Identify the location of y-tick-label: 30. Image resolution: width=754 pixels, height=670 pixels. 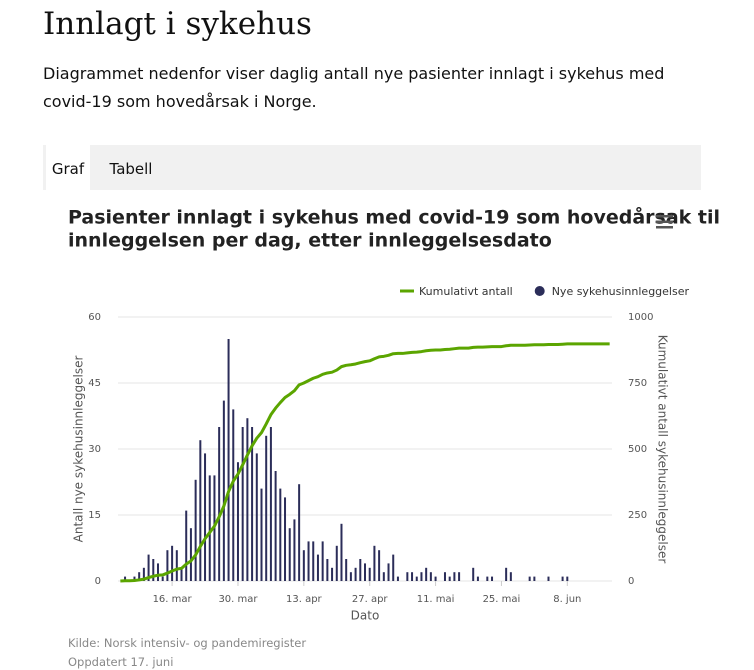
(94, 449).